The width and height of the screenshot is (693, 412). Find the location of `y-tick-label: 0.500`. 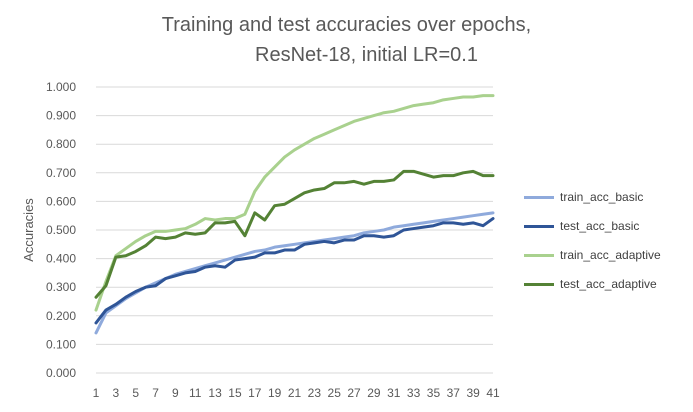

y-tick-label: 0.500 is located at coordinates (61, 230).